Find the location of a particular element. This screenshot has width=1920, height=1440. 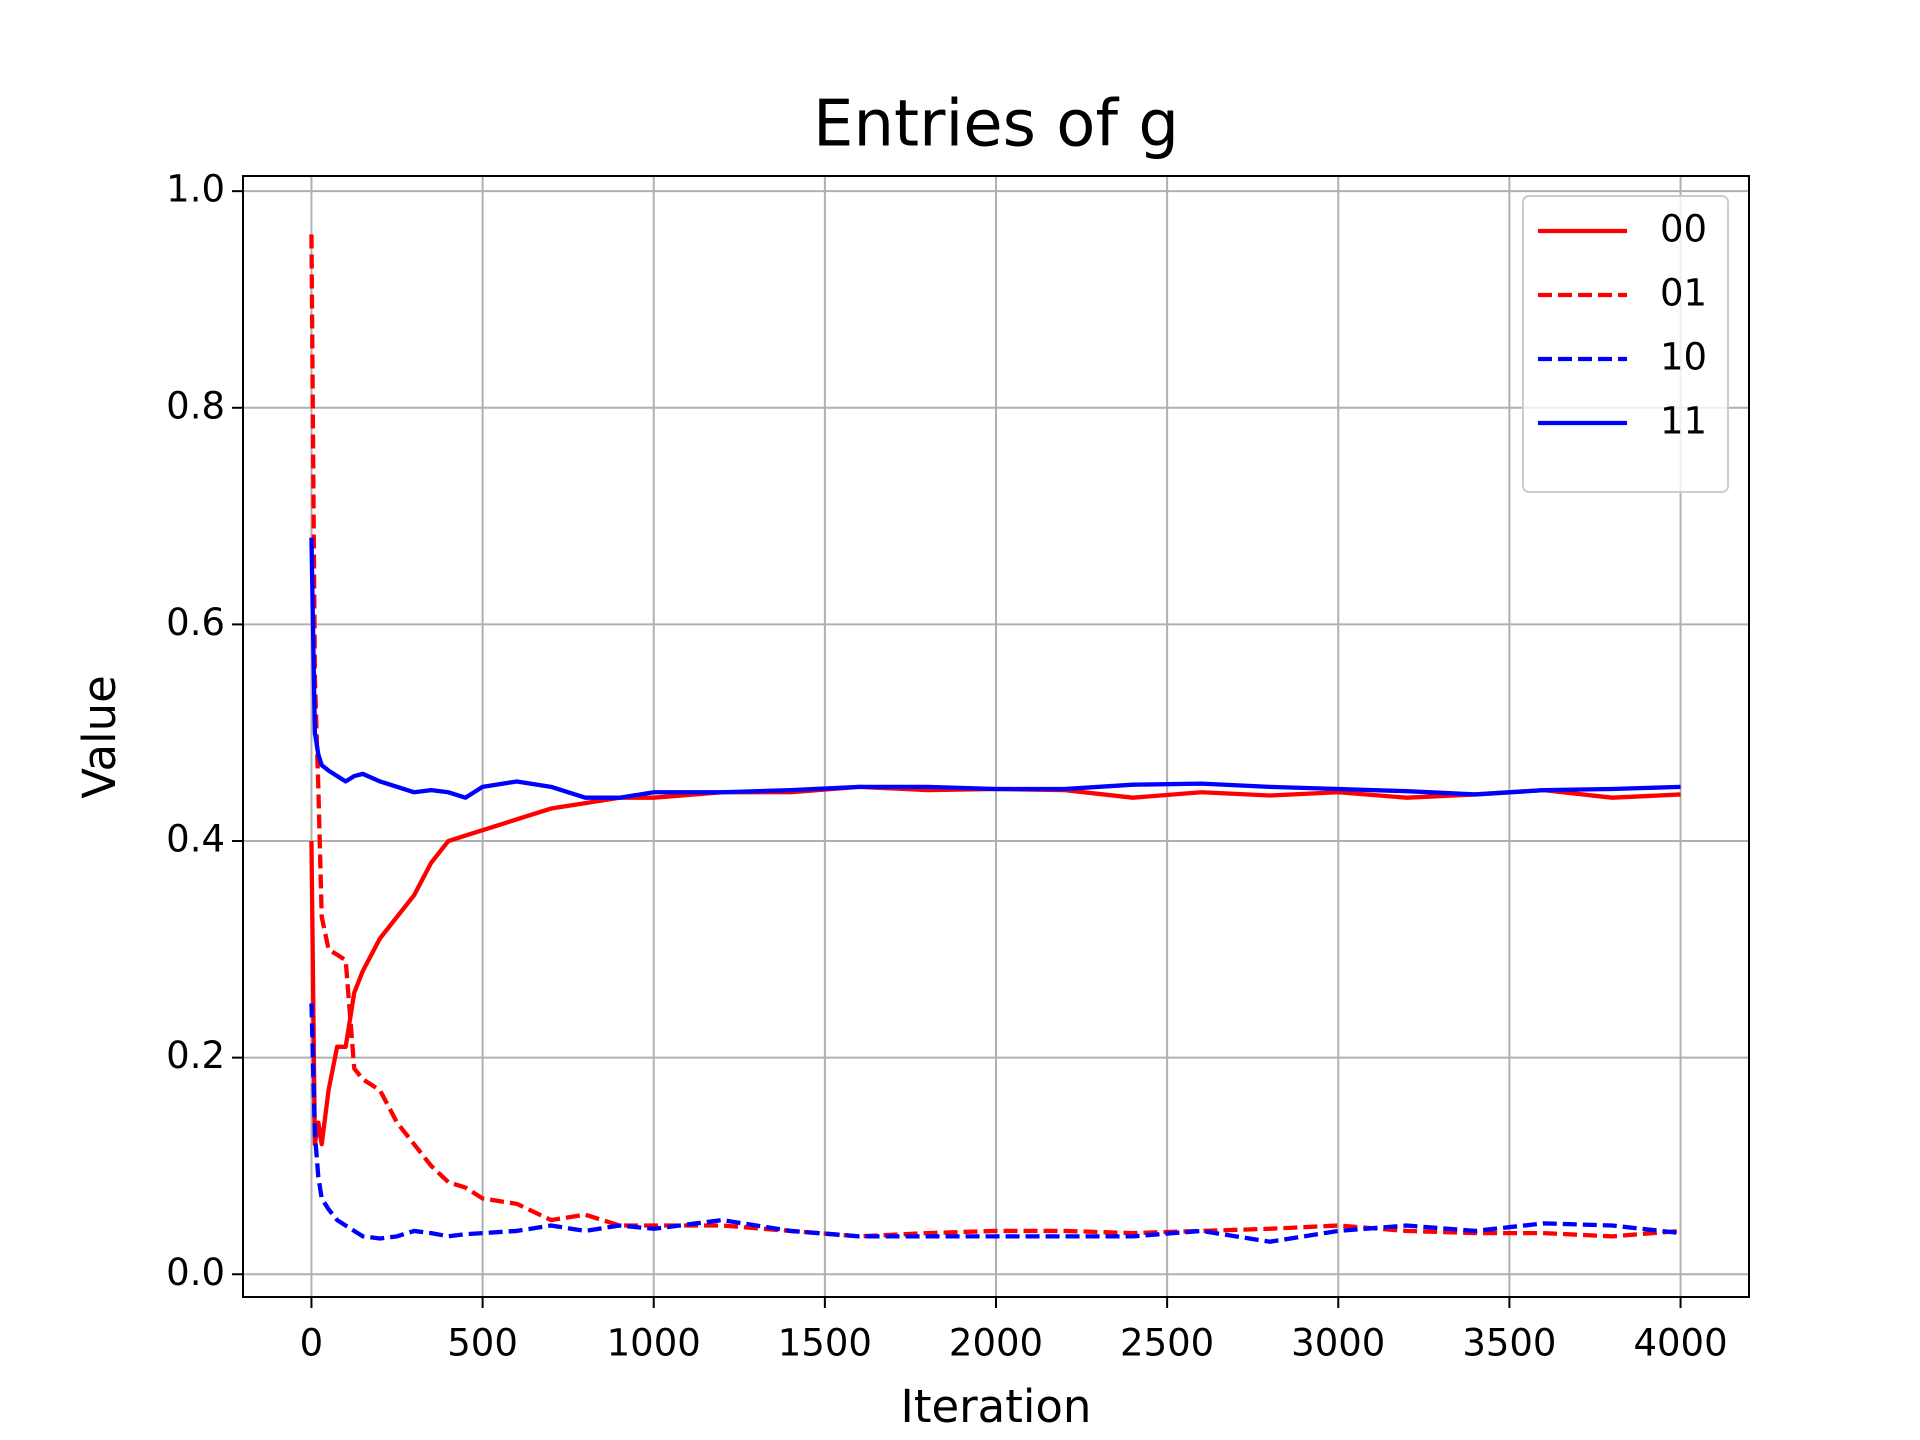

legend-label: 00 is located at coordinates (1683, 229).